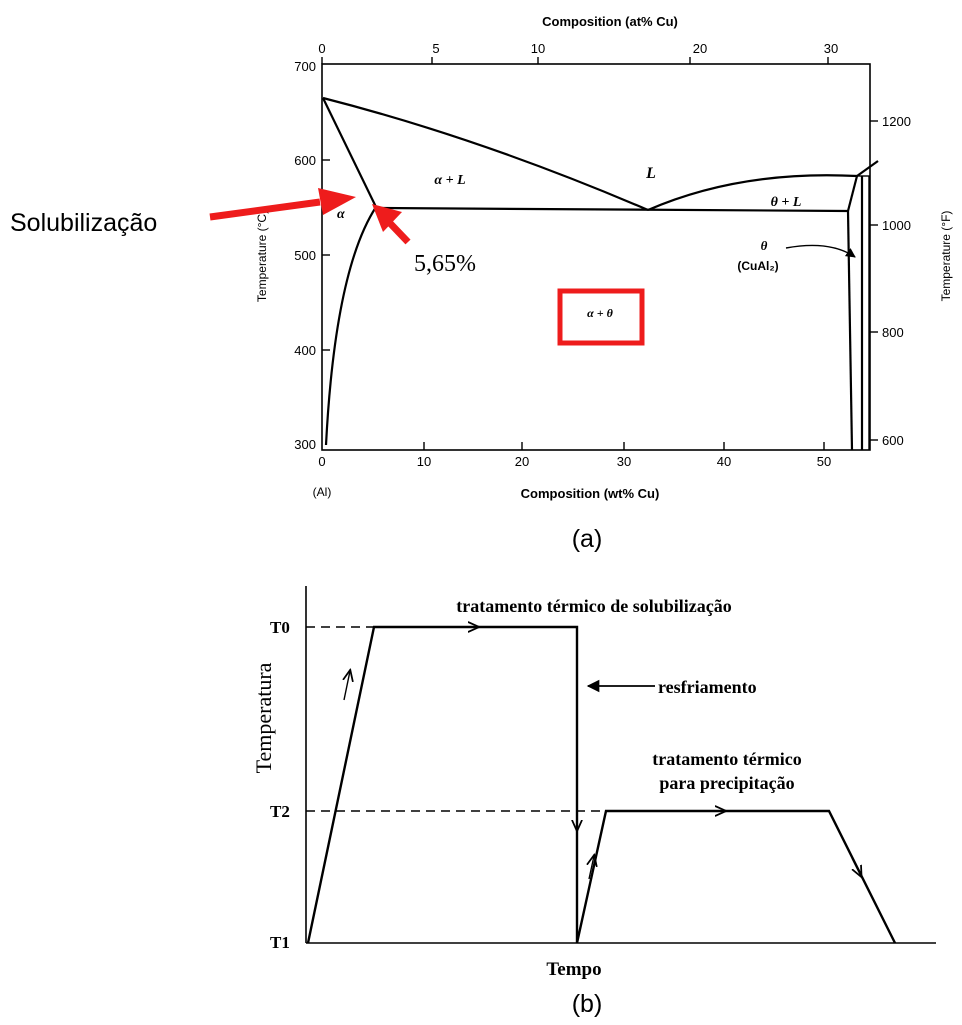 This screenshot has width=962, height=1025. Describe the element at coordinates (726, 759) in the screenshot. I see `precipitation-label-line1: tratamento térmico` at that location.